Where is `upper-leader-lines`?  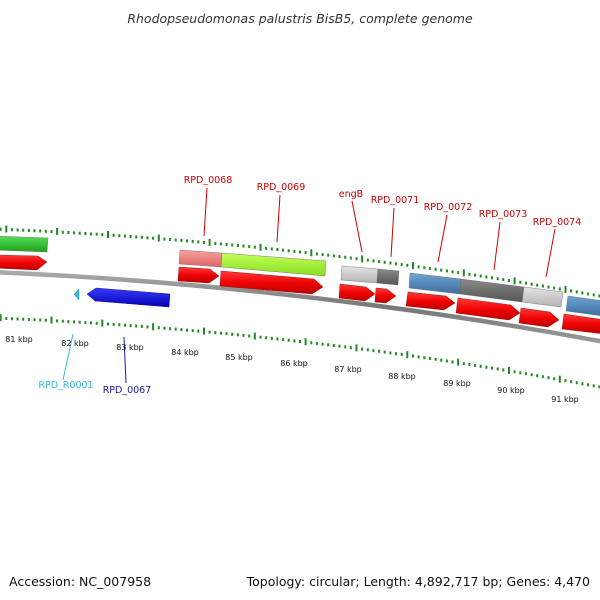 upper-leader-lines is located at coordinates (379, 232).